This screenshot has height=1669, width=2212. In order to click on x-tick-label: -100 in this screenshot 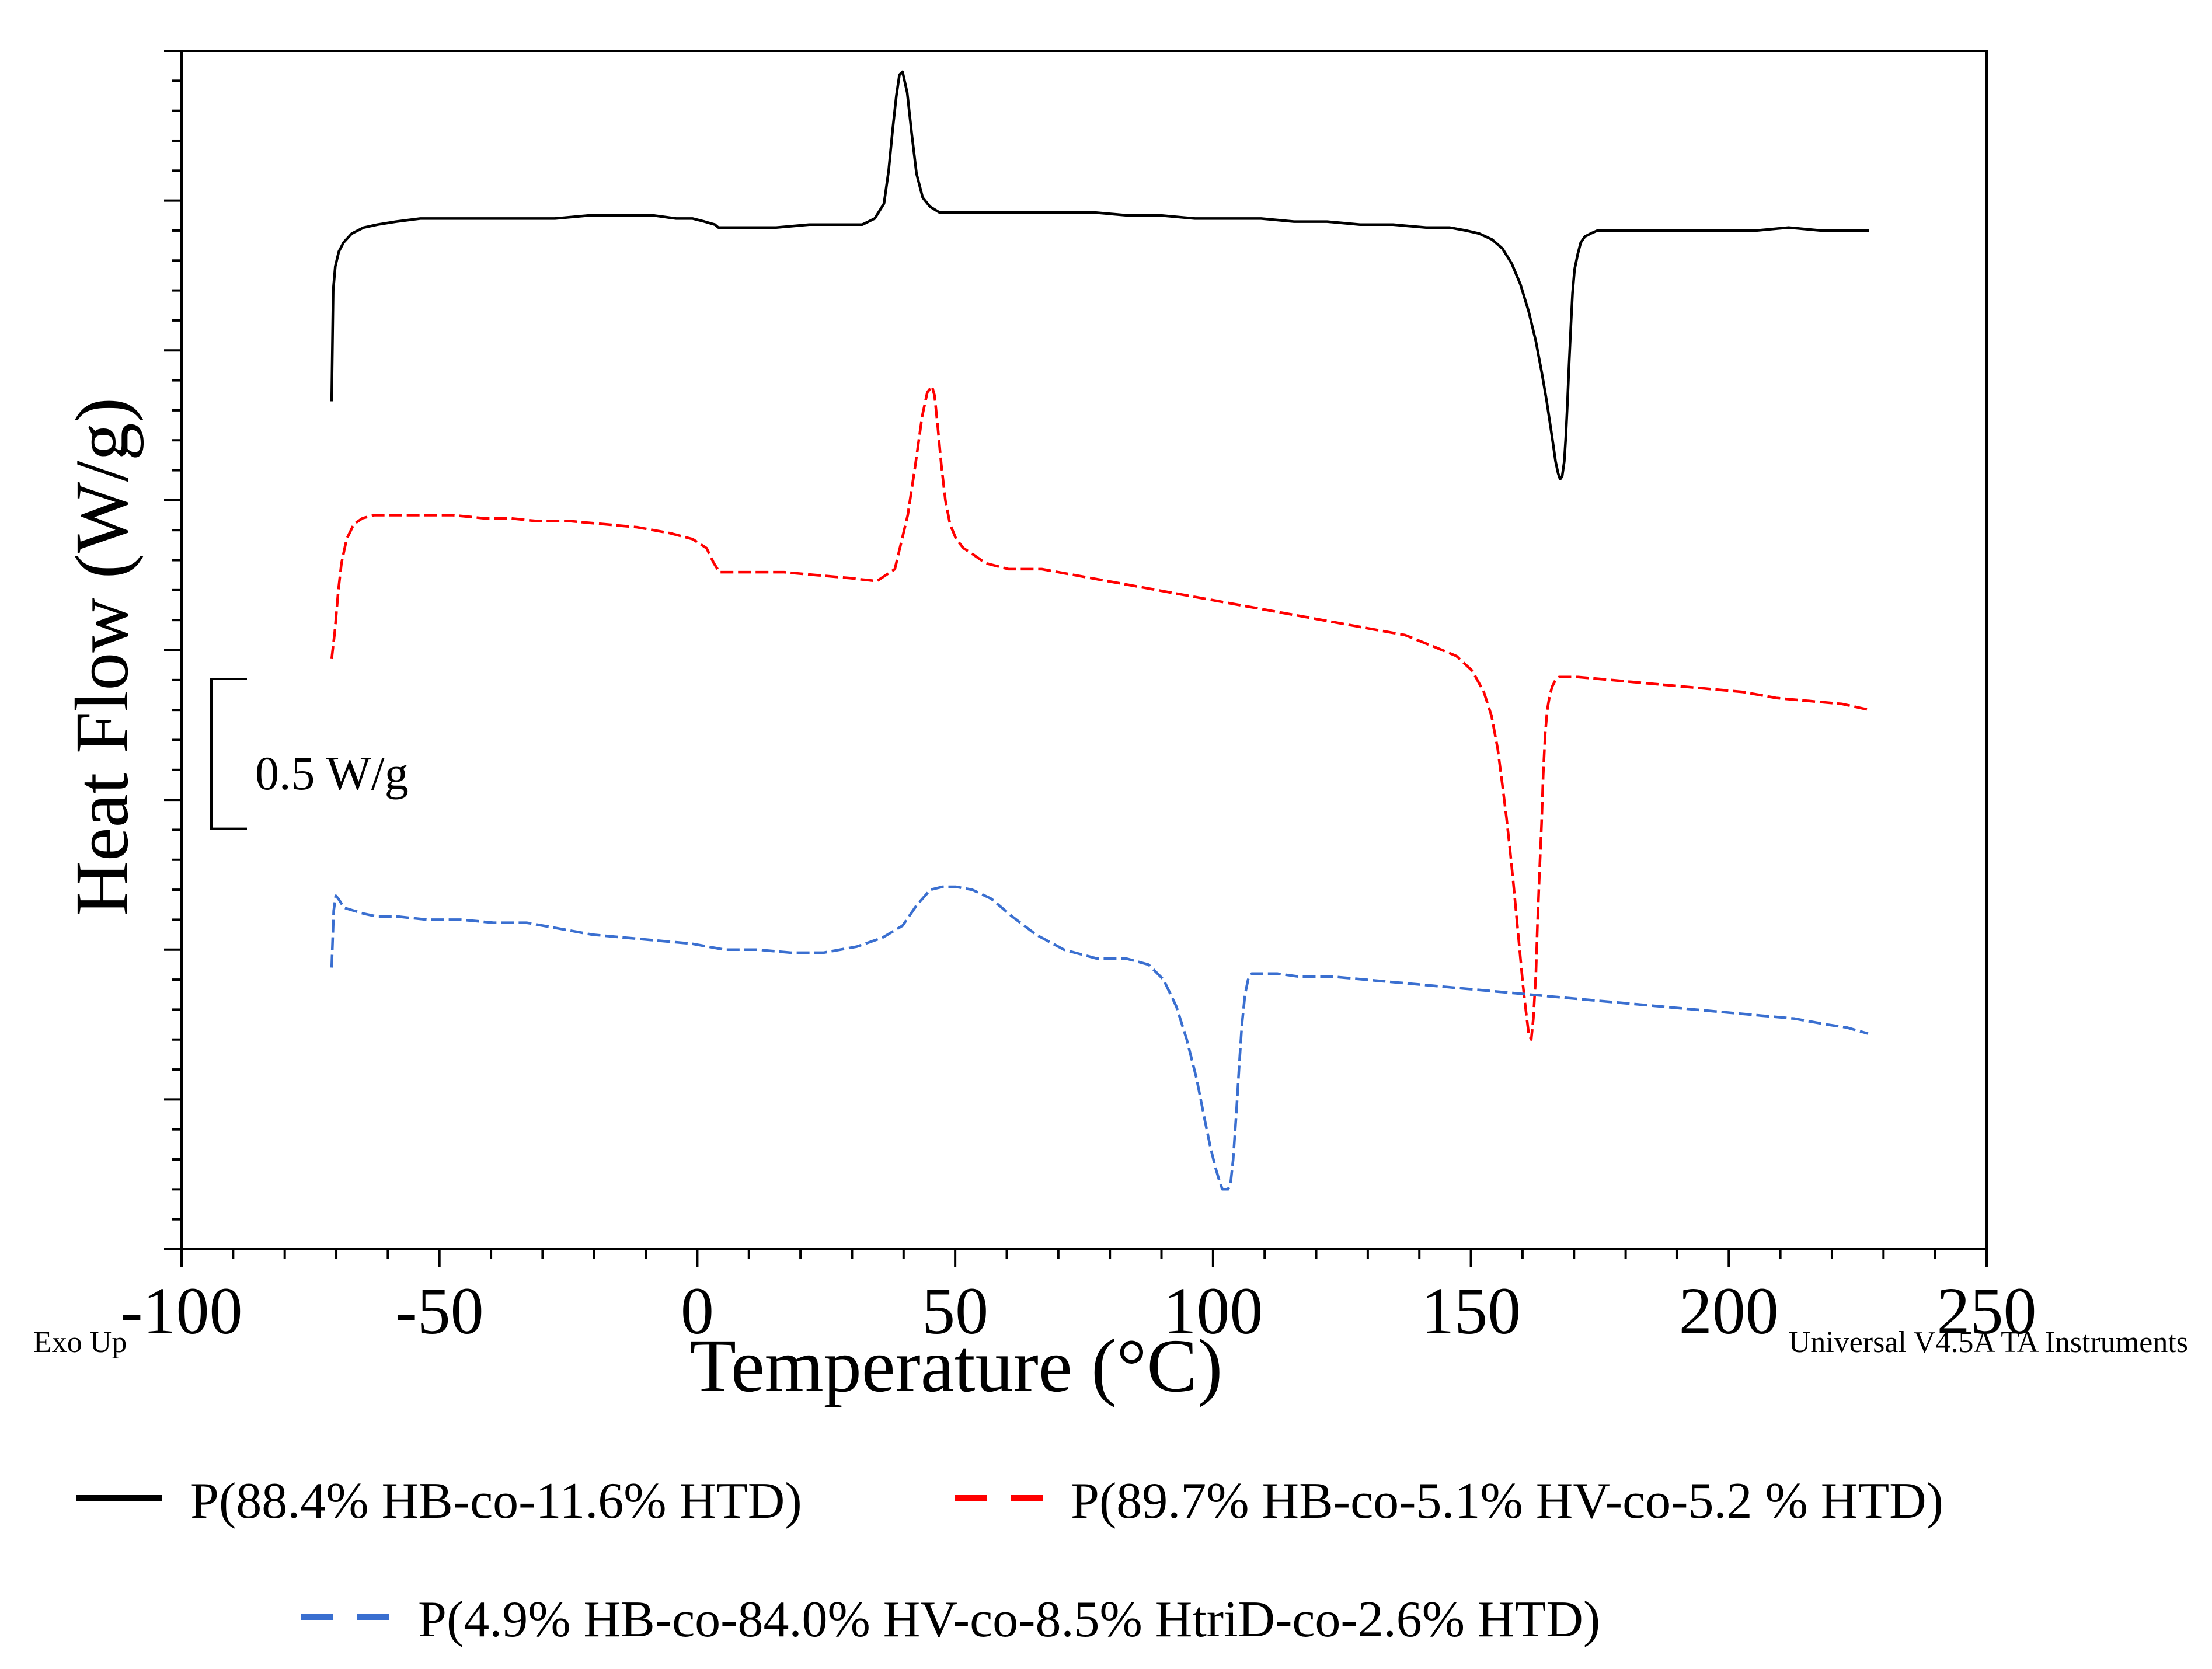, I will do `click(182, 1311)`.